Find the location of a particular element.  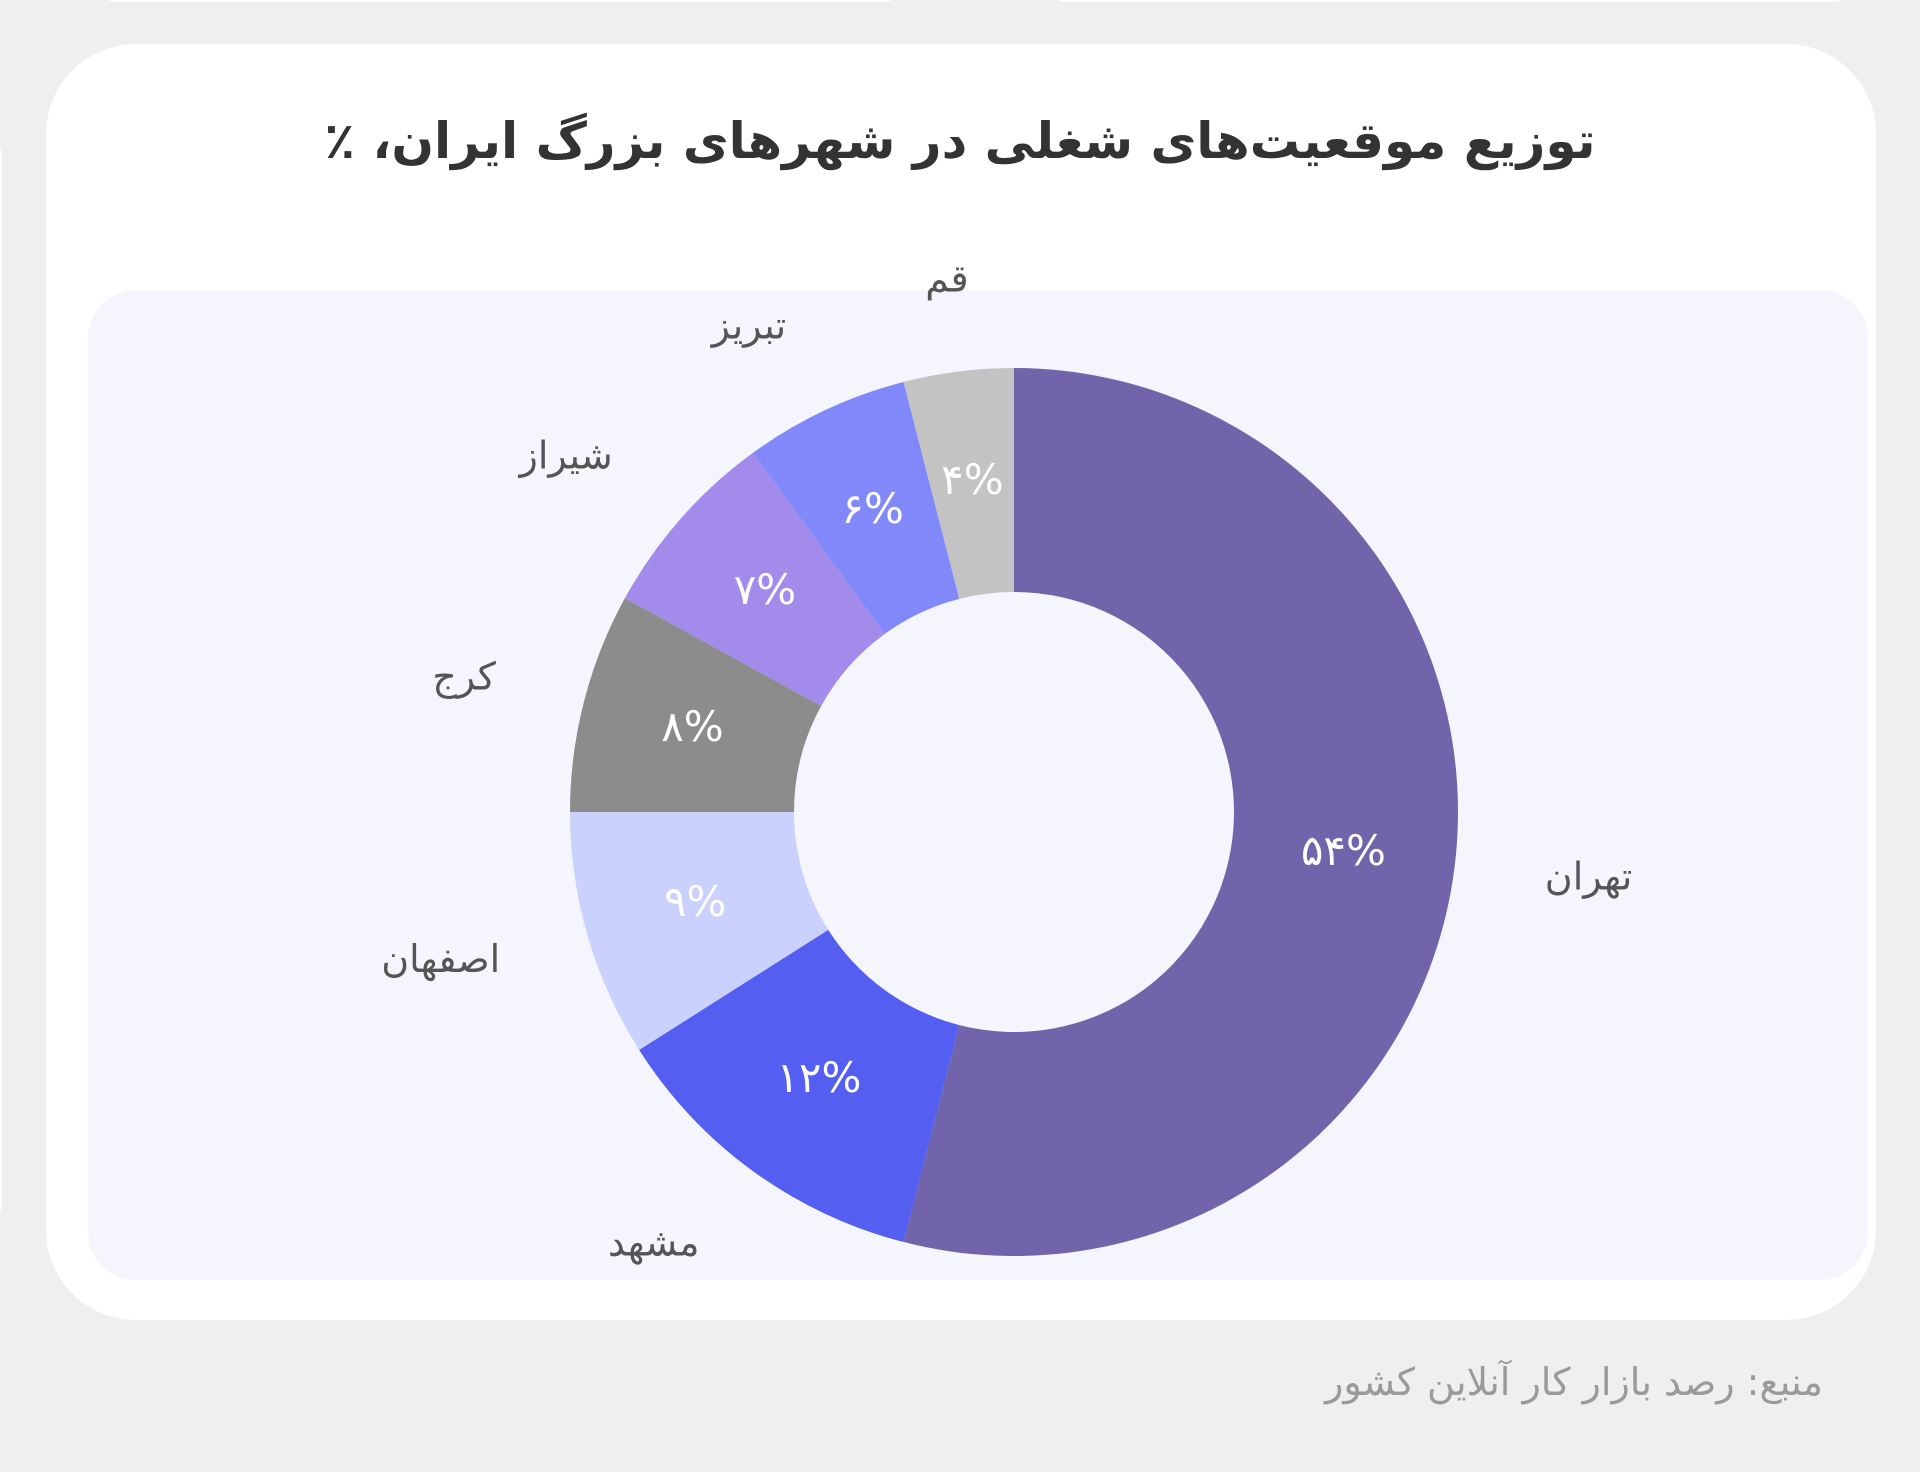

value-label-1: ۱۲% is located at coordinates (818, 1077).